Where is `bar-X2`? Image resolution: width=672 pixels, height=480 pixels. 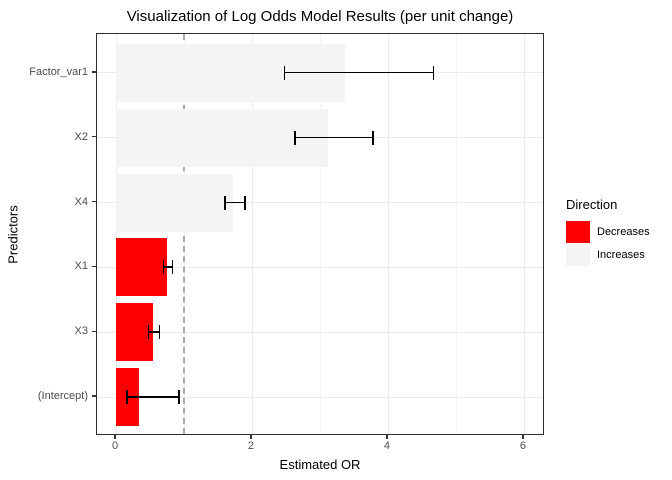
bar-X2 is located at coordinates (222, 137).